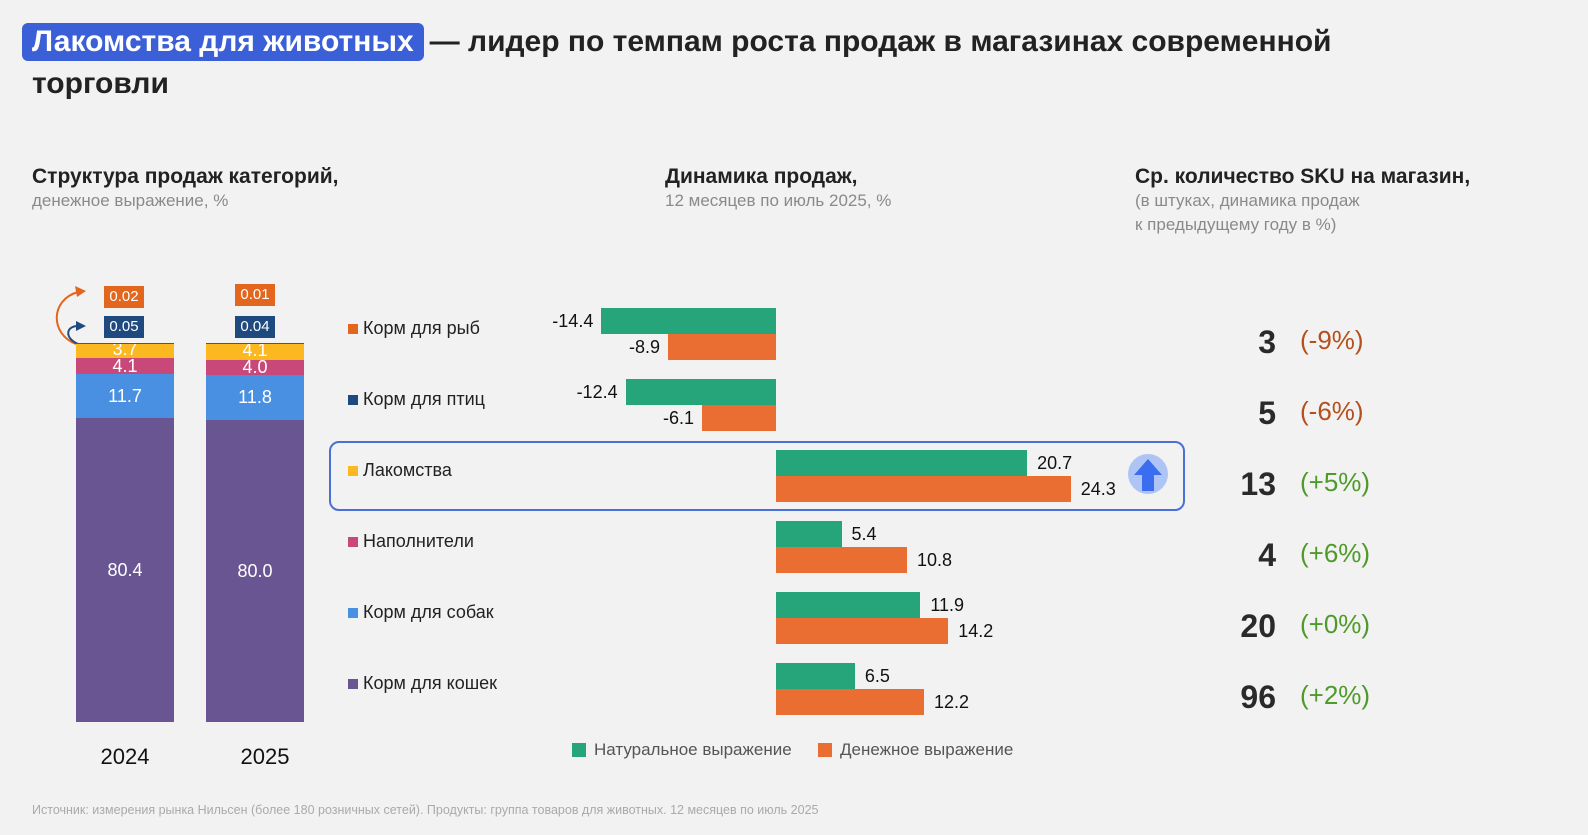  Describe the element at coordinates (255, 344) in the screenshot. I see `stack-top-line-2025` at that location.